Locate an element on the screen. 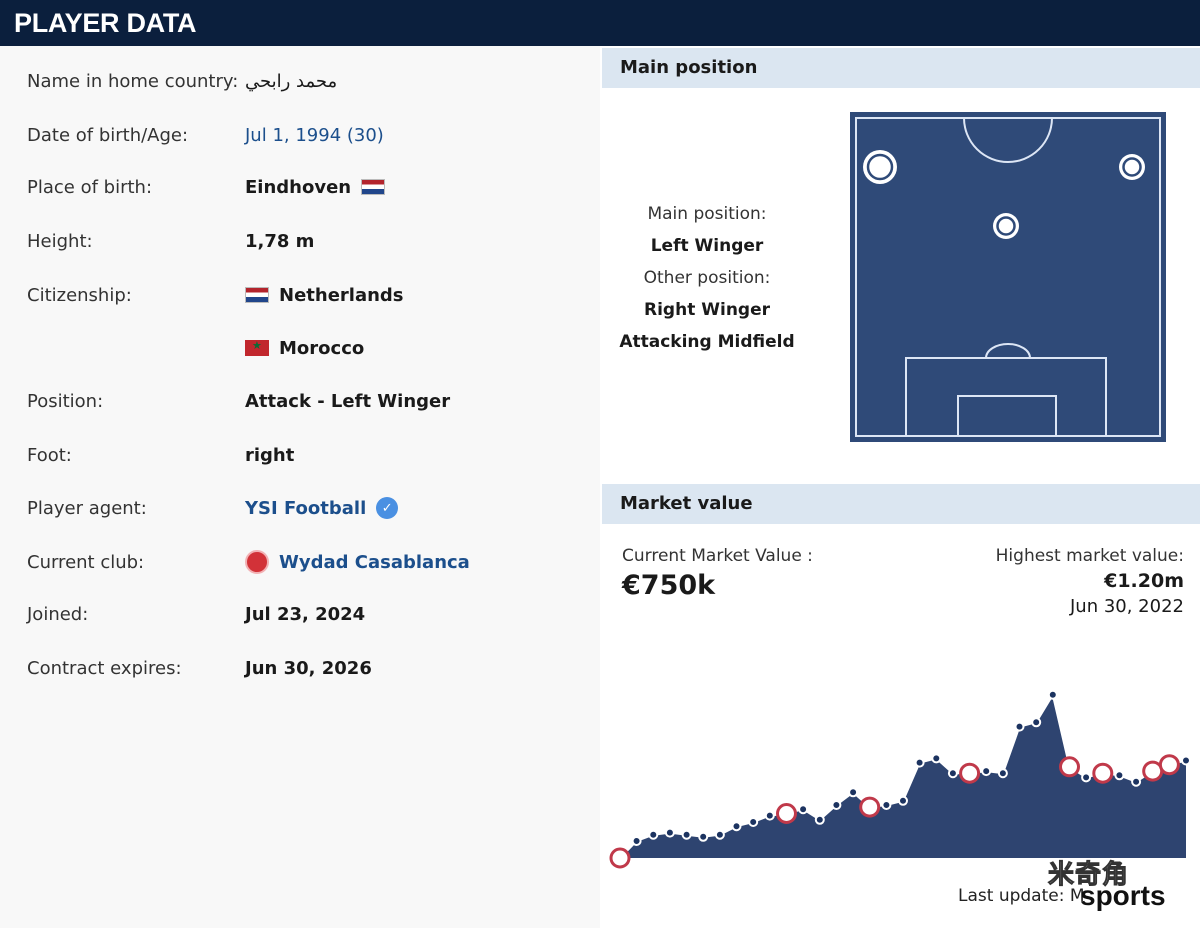 The height and width of the screenshot is (928, 1200). main-position-marker-ring is located at coordinates (880, 167).